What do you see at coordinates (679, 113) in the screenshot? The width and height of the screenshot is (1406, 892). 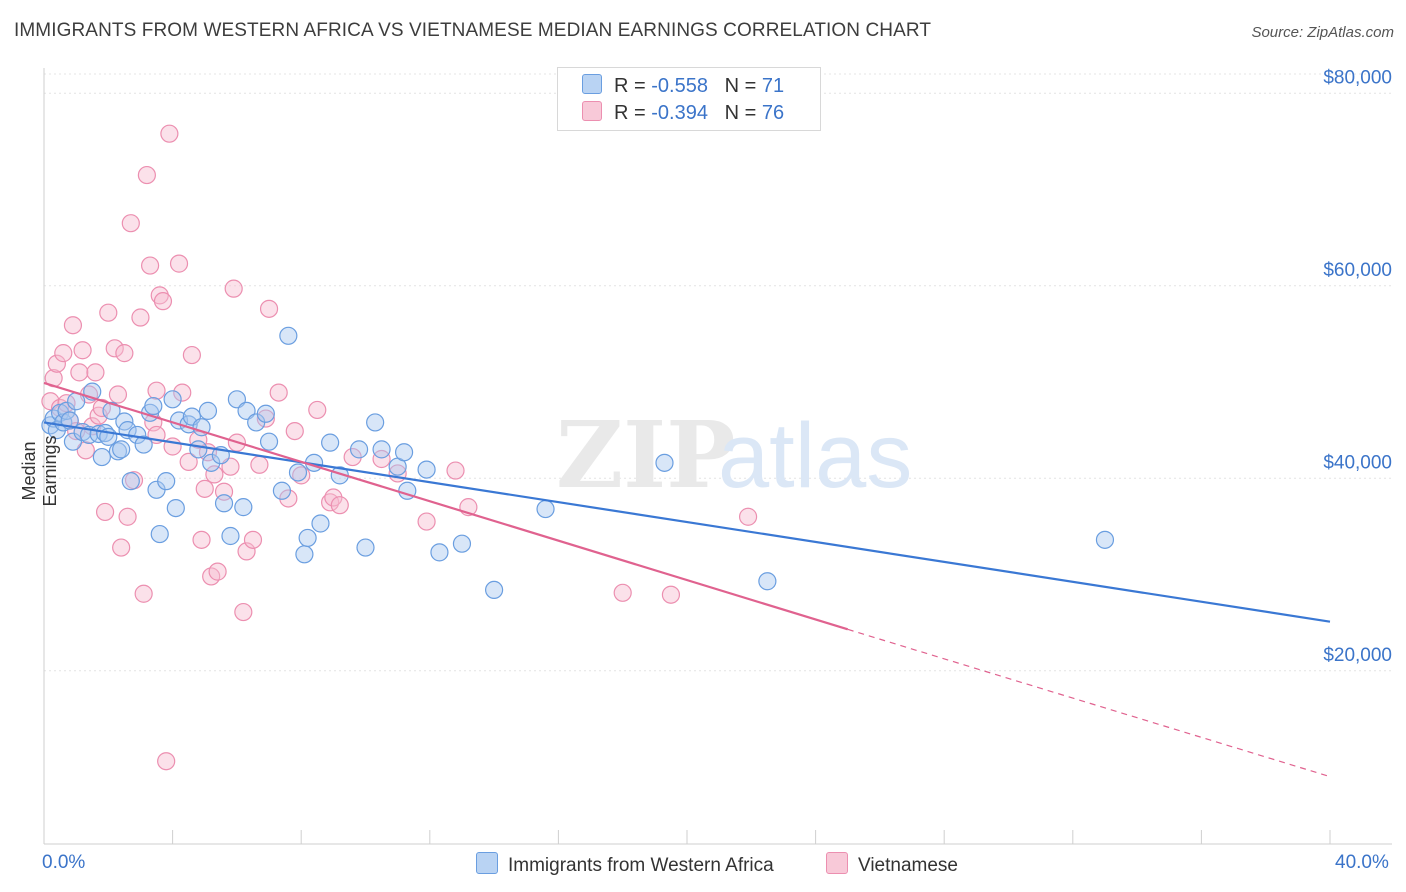 I see `legend-r-value: -0.394` at bounding box center [679, 113].